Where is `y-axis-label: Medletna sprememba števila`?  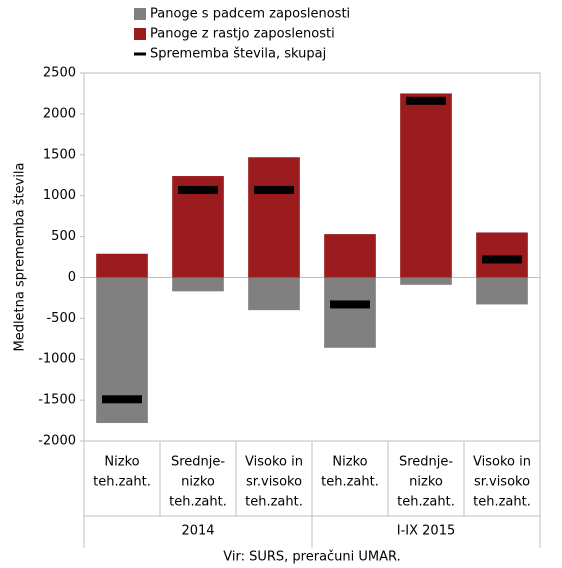
y-axis-label: Medletna sprememba števila is located at coordinates (20, 256).